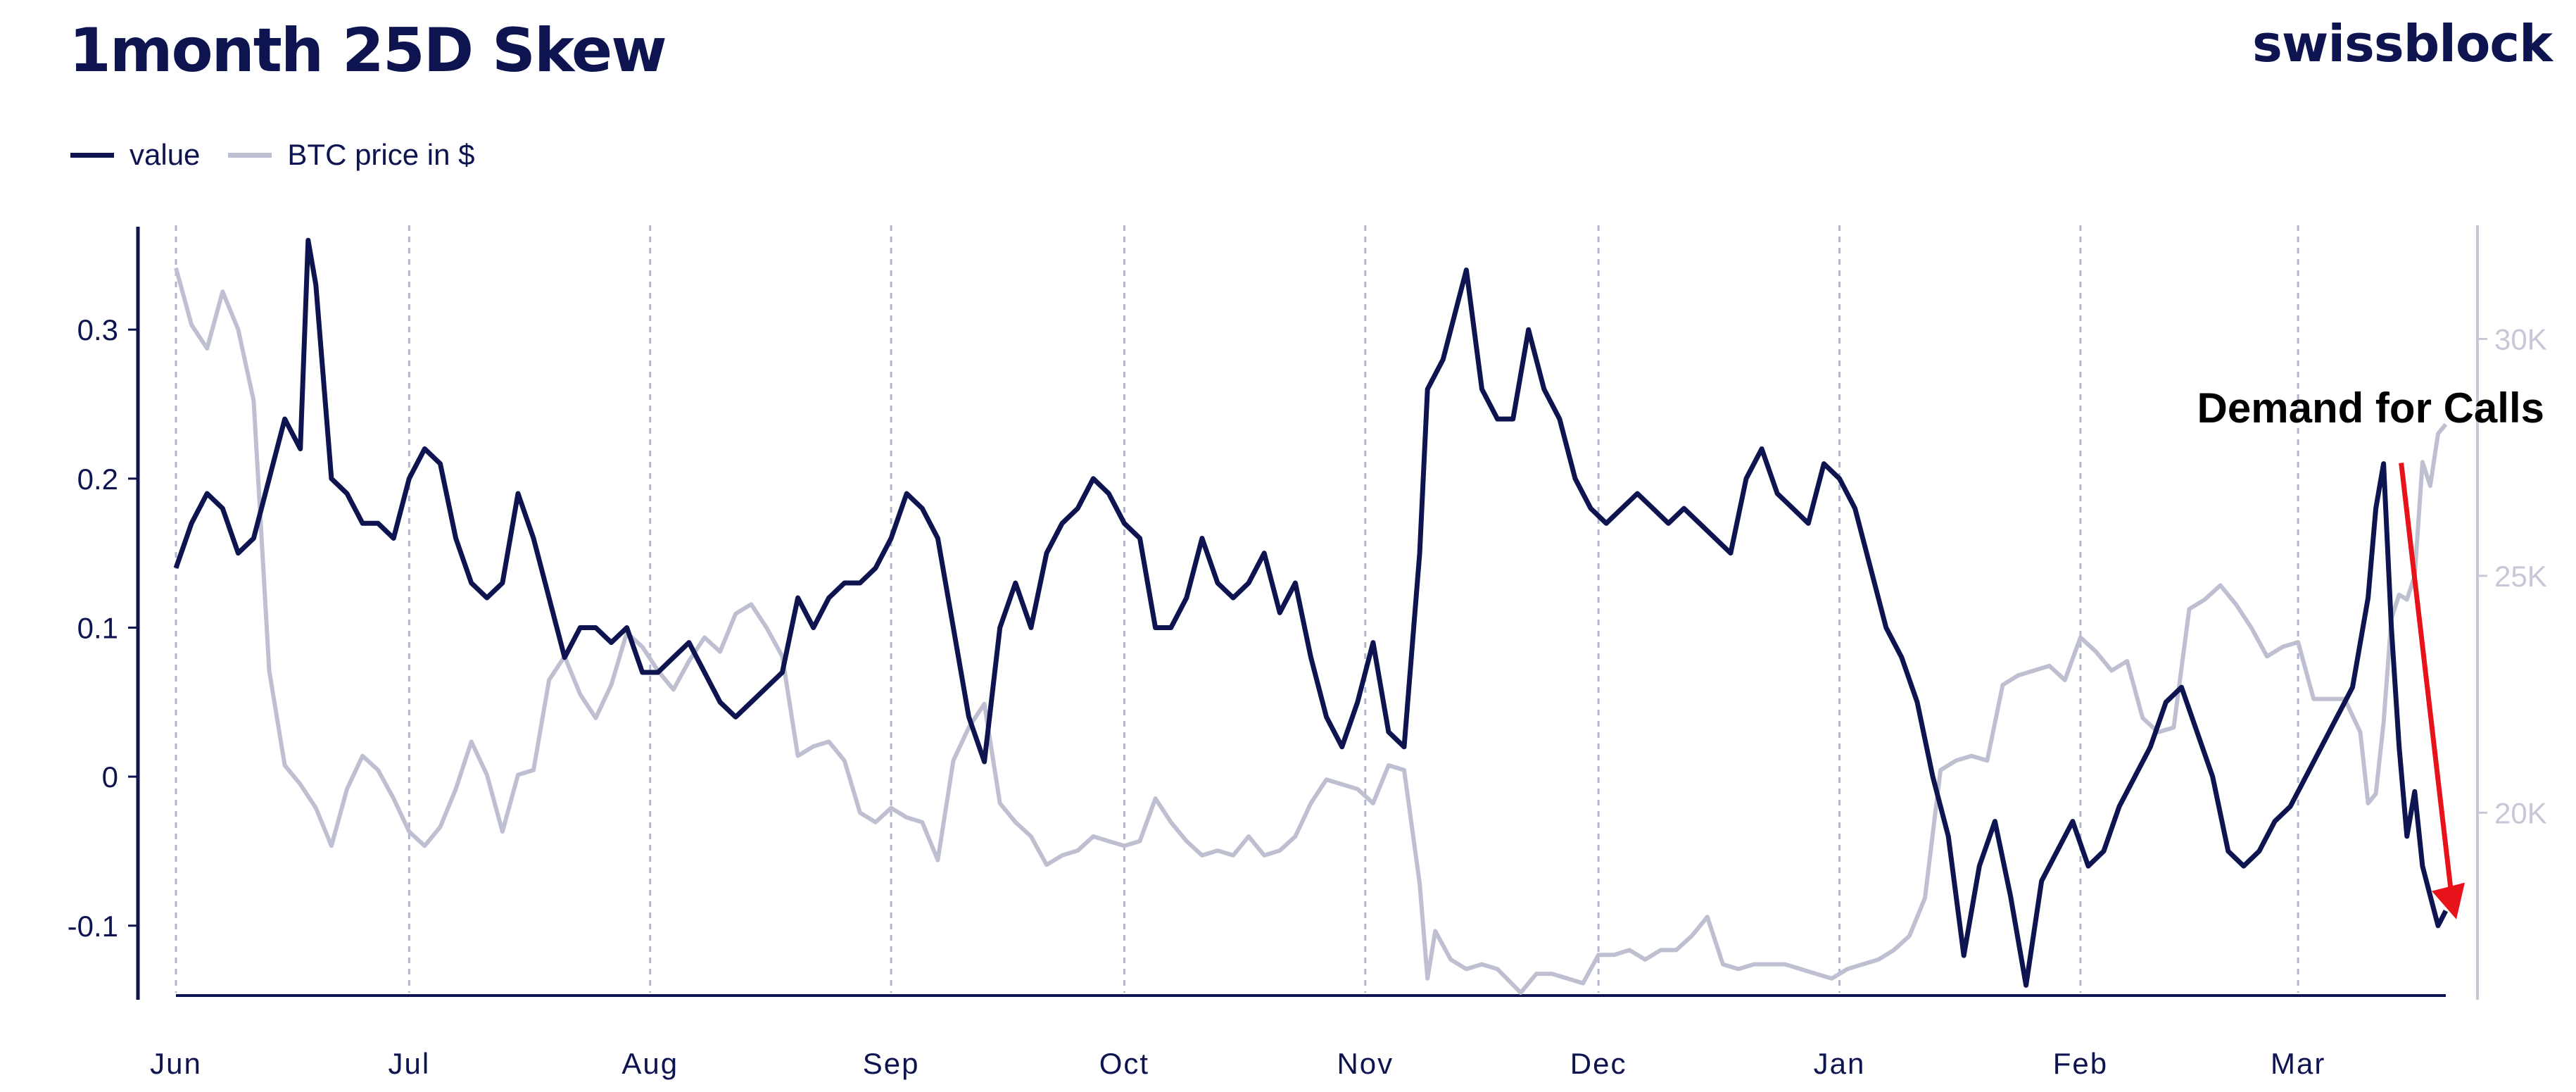 The image size is (2576, 1092). Describe the element at coordinates (176, 1063) in the screenshot. I see `x-tick-label: Jun` at that location.